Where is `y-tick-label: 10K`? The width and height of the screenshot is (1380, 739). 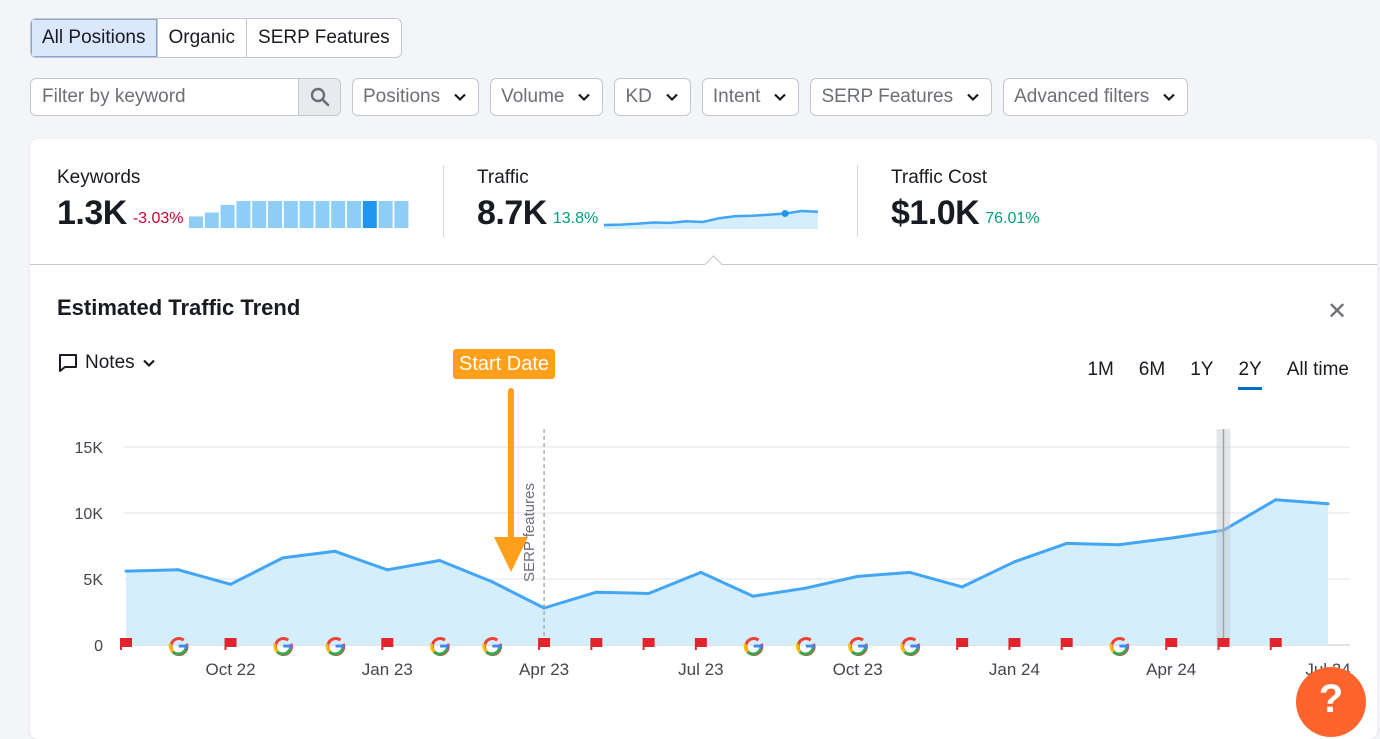
y-tick-label: 10K is located at coordinates (89, 514).